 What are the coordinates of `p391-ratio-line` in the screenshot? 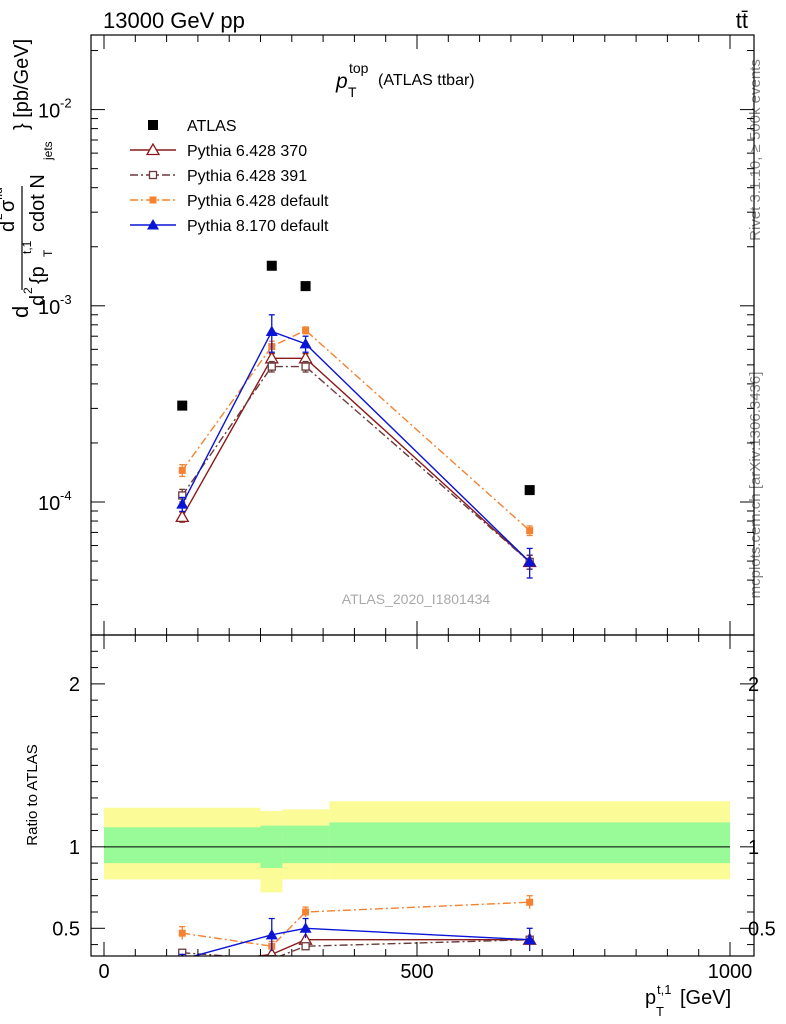 It's located at (356, 947).